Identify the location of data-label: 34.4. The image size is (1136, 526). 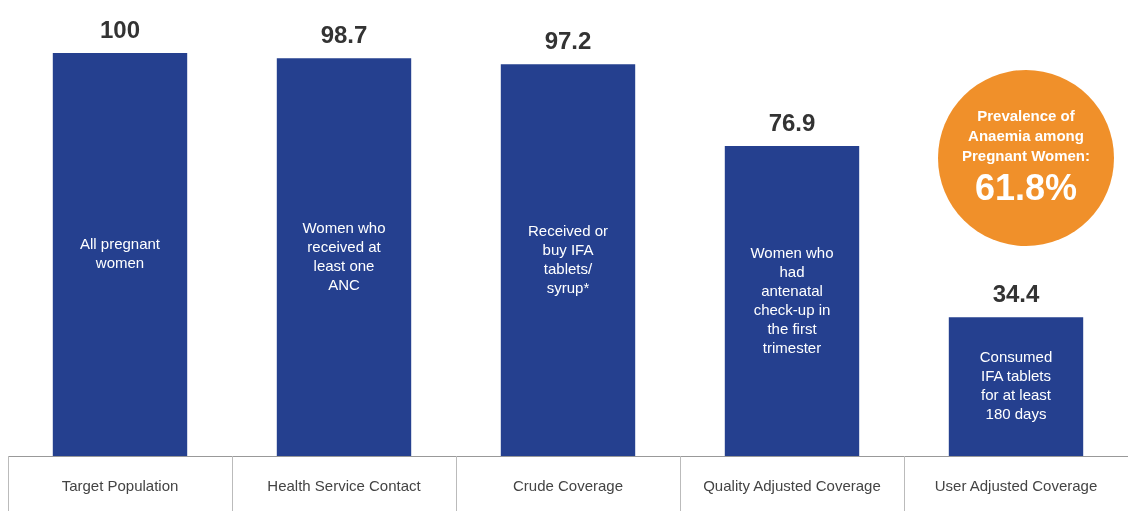
(1016, 293).